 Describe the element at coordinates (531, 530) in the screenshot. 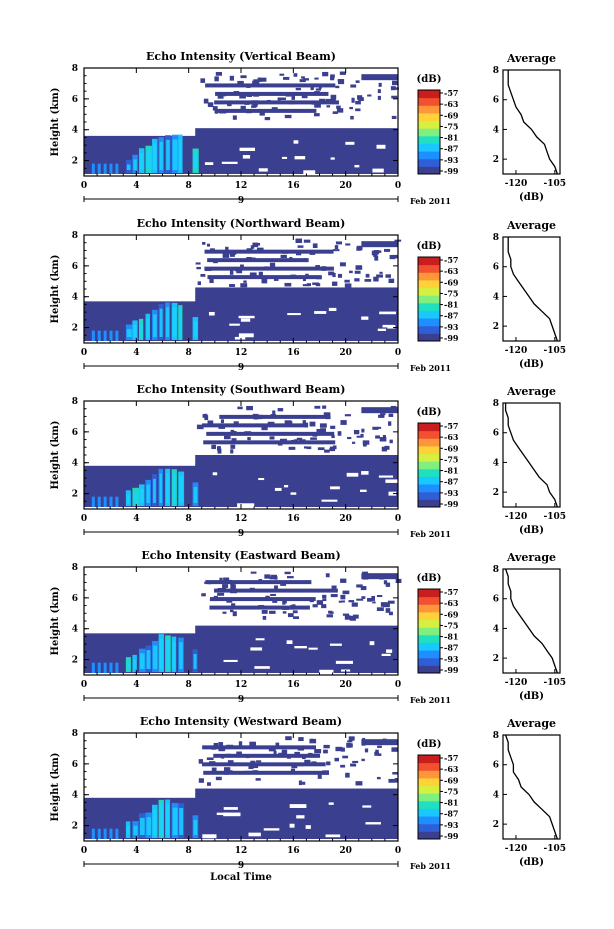

I see `average-x-label: (dB)` at that location.